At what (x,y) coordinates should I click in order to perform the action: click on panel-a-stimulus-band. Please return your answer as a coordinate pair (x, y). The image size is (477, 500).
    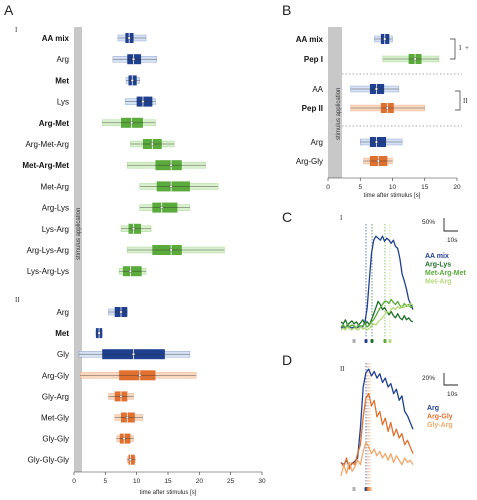
    Looking at the image, I should click on (78, 249).